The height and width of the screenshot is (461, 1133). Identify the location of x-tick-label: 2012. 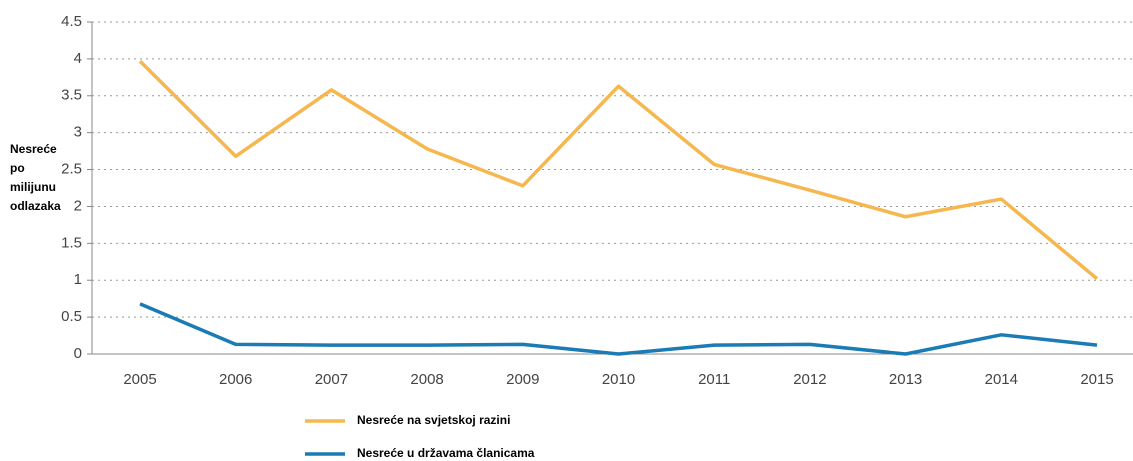
(809, 379).